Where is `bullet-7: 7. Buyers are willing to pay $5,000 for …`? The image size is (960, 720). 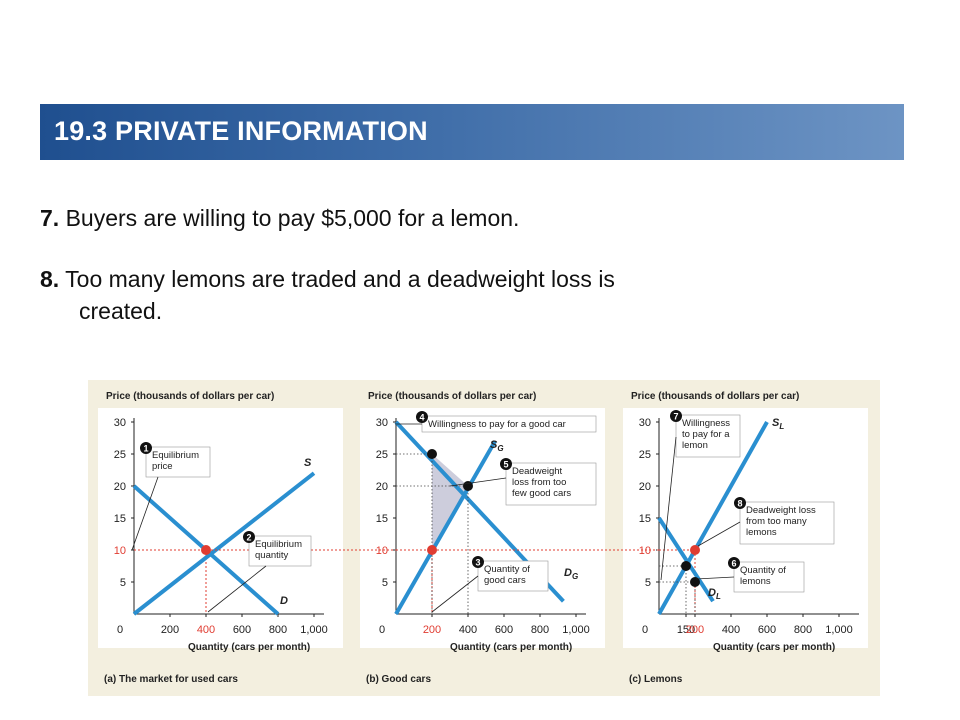 bullet-7: 7. Buyers are willing to pay $5,000 for … is located at coordinates (279, 218).